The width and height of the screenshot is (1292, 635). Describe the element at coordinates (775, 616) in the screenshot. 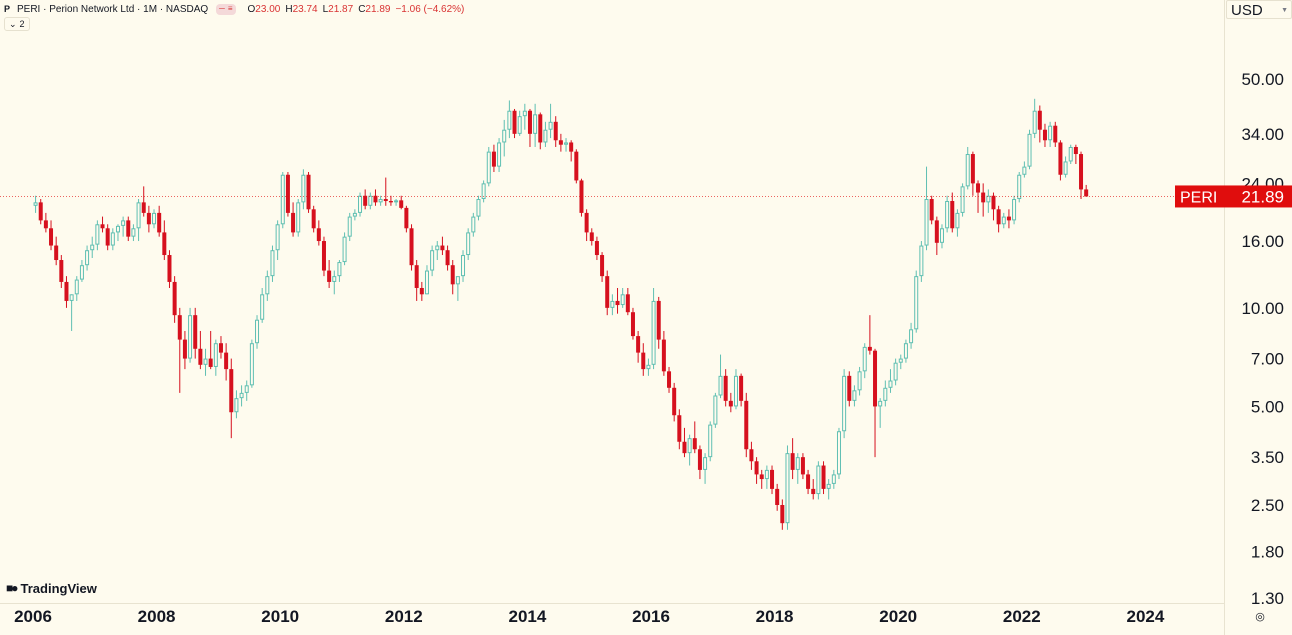

I see `x-tick-label: 2018` at that location.